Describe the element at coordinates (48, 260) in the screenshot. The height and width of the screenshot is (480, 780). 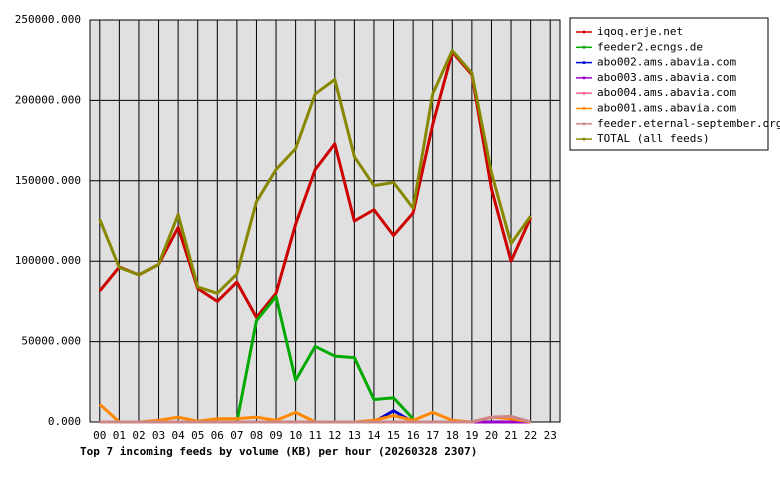
I see `y-tick-label: 100000.000` at that location.